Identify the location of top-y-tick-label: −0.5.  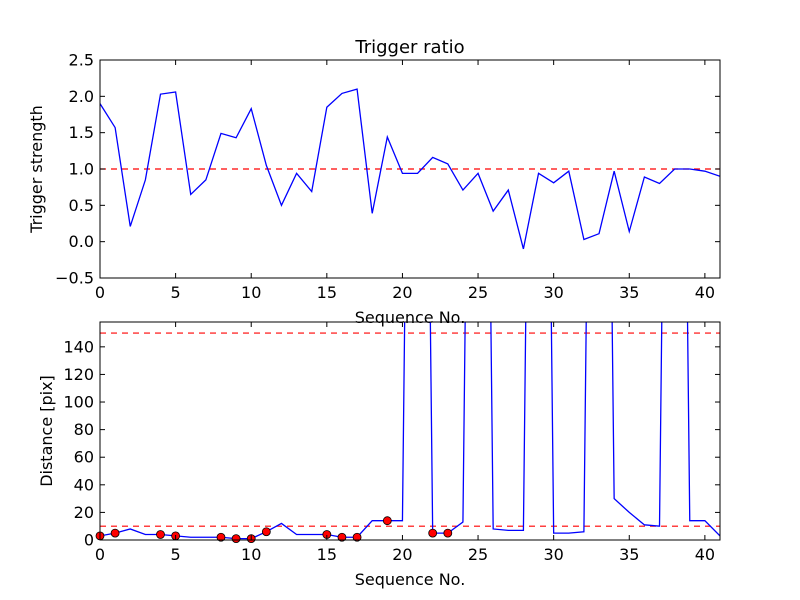
(74, 278).